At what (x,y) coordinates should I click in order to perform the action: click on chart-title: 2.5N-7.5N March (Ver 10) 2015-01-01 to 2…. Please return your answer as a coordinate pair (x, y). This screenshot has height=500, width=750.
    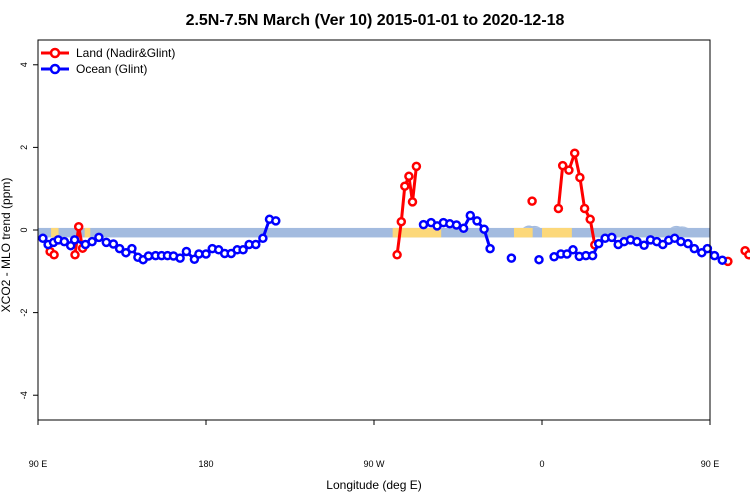
    Looking at the image, I should click on (375, 20).